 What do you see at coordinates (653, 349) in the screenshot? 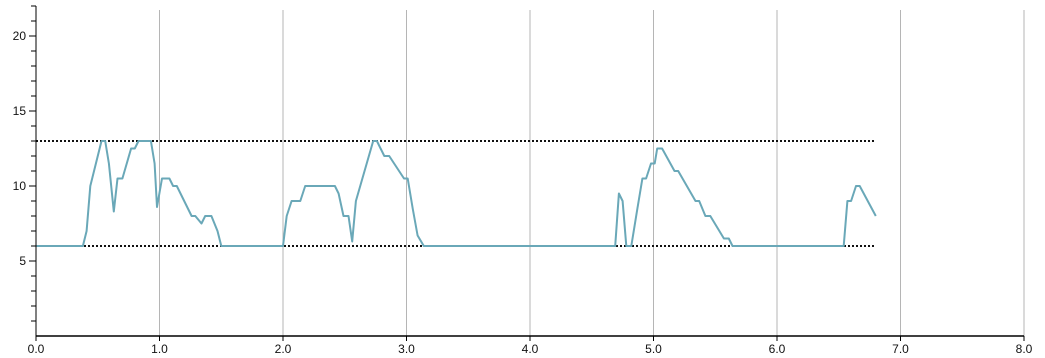
I see `x-tick-label: 5.0` at bounding box center [653, 349].